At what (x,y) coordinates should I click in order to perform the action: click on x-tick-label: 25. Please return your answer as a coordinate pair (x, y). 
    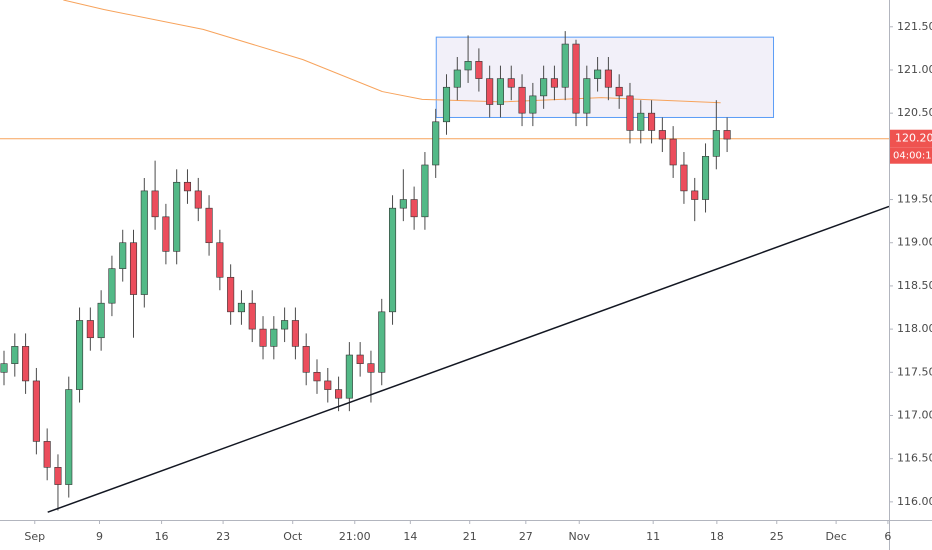
    Looking at the image, I should click on (777, 536).